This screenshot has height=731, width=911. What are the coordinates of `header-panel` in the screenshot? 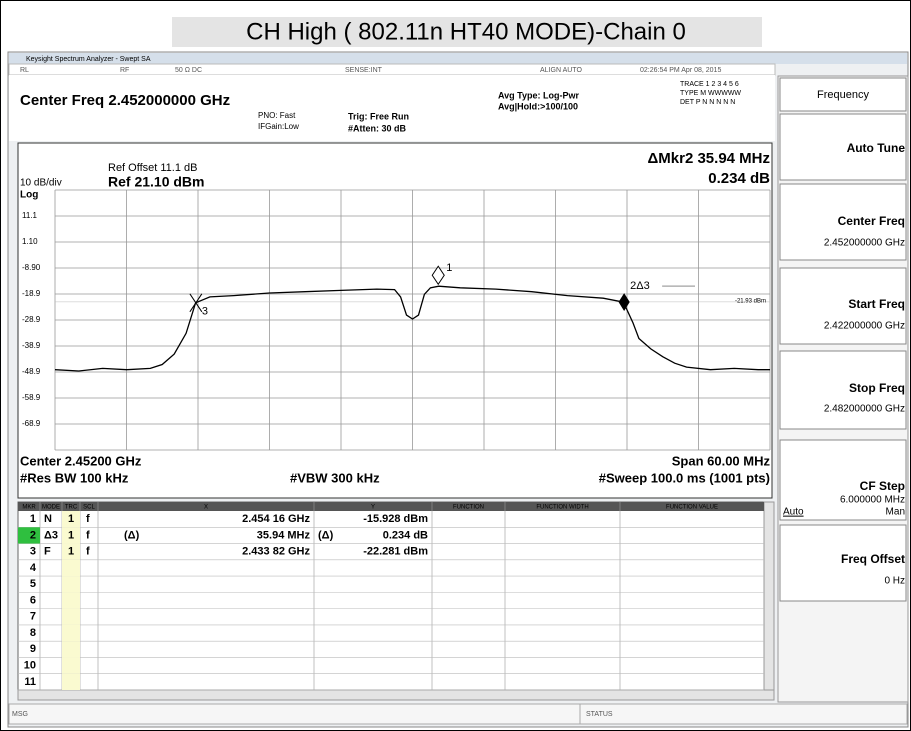 It's located at (392, 108).